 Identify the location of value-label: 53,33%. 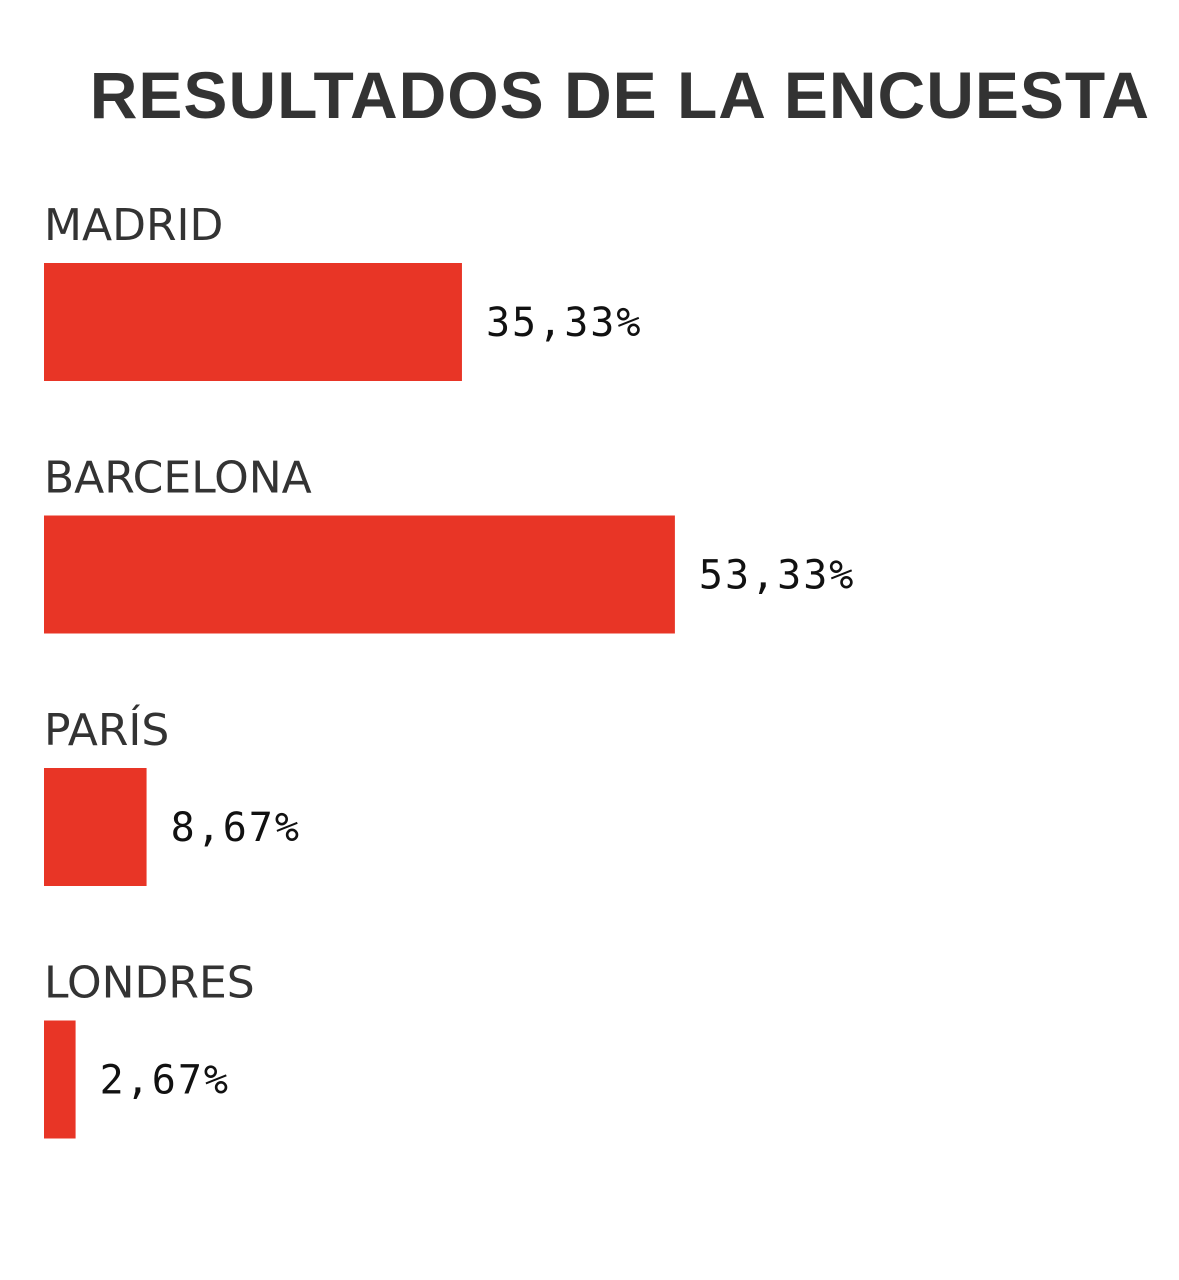
(777, 576).